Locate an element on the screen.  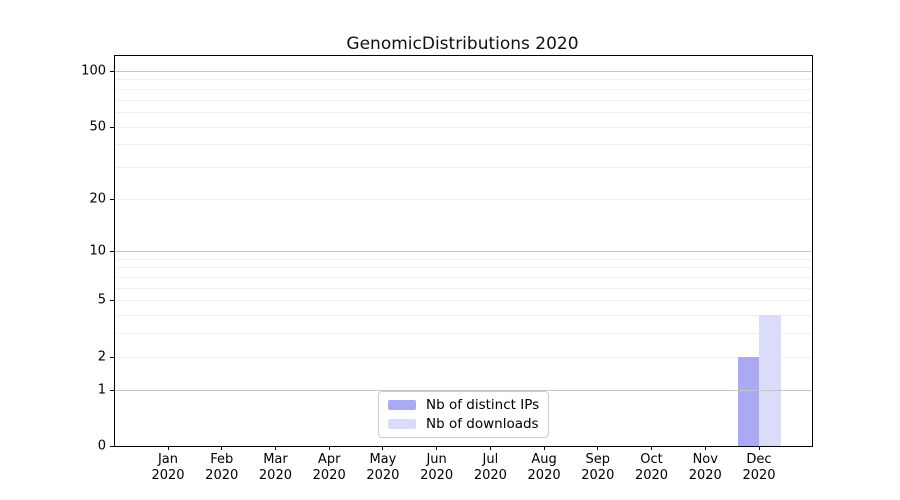
y-tick-label: 1 is located at coordinates (101, 390).